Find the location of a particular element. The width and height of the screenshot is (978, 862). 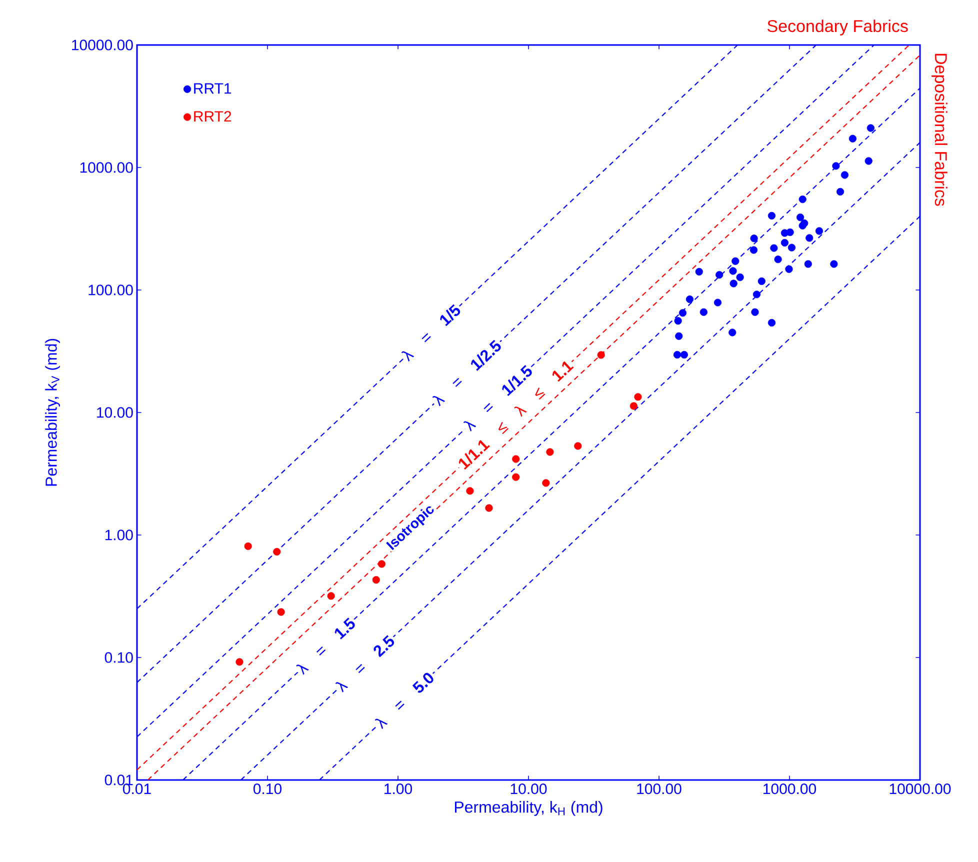

x-tick-label: 0.01 is located at coordinates (136, 789).